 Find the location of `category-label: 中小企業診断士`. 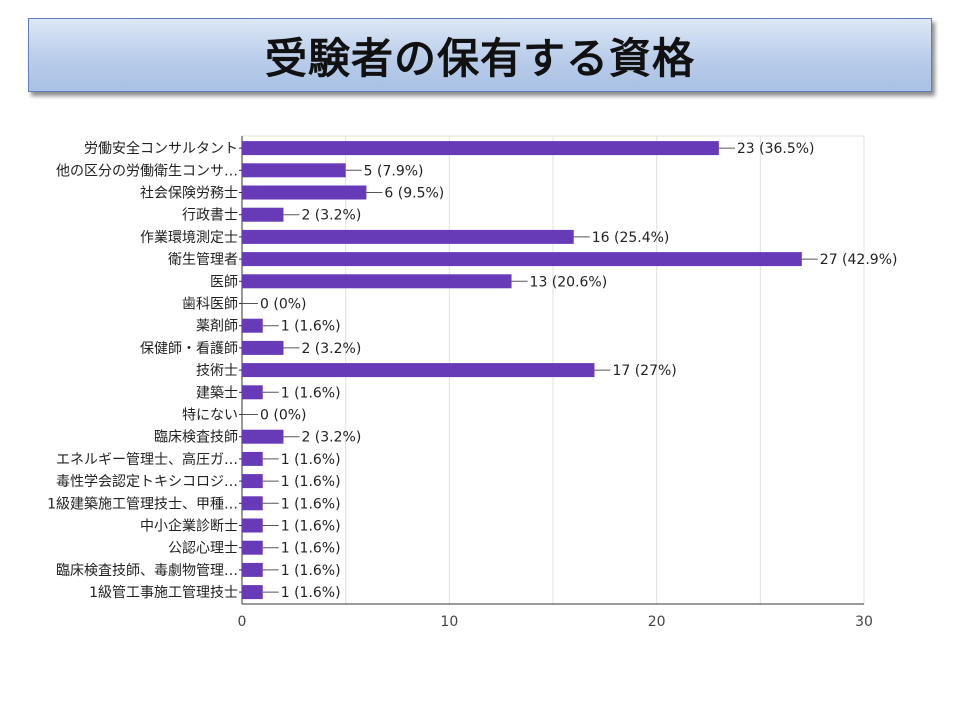

category-label: 中小企業診断士 is located at coordinates (189, 526).